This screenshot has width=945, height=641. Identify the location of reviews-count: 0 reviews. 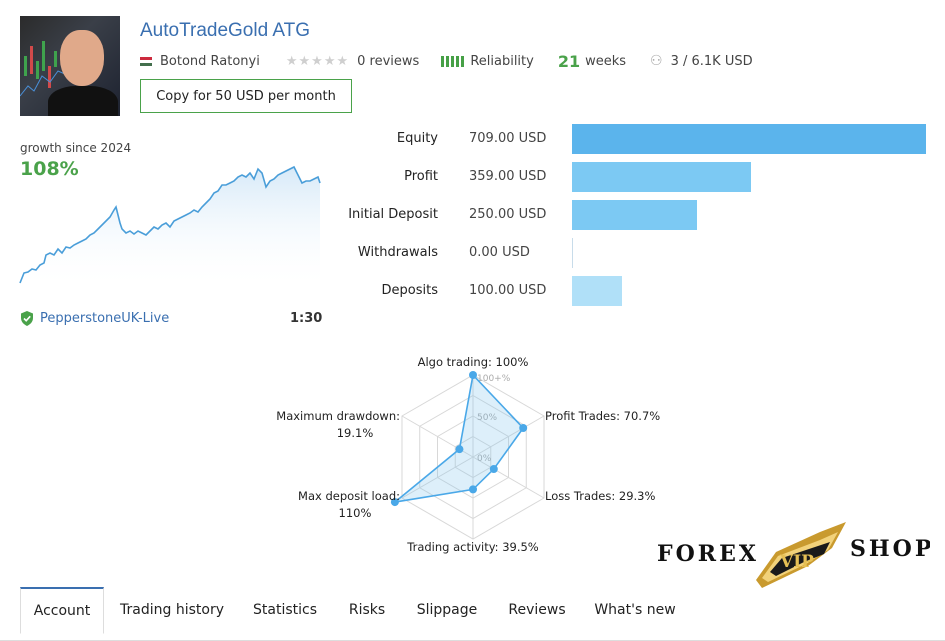
(388, 61).